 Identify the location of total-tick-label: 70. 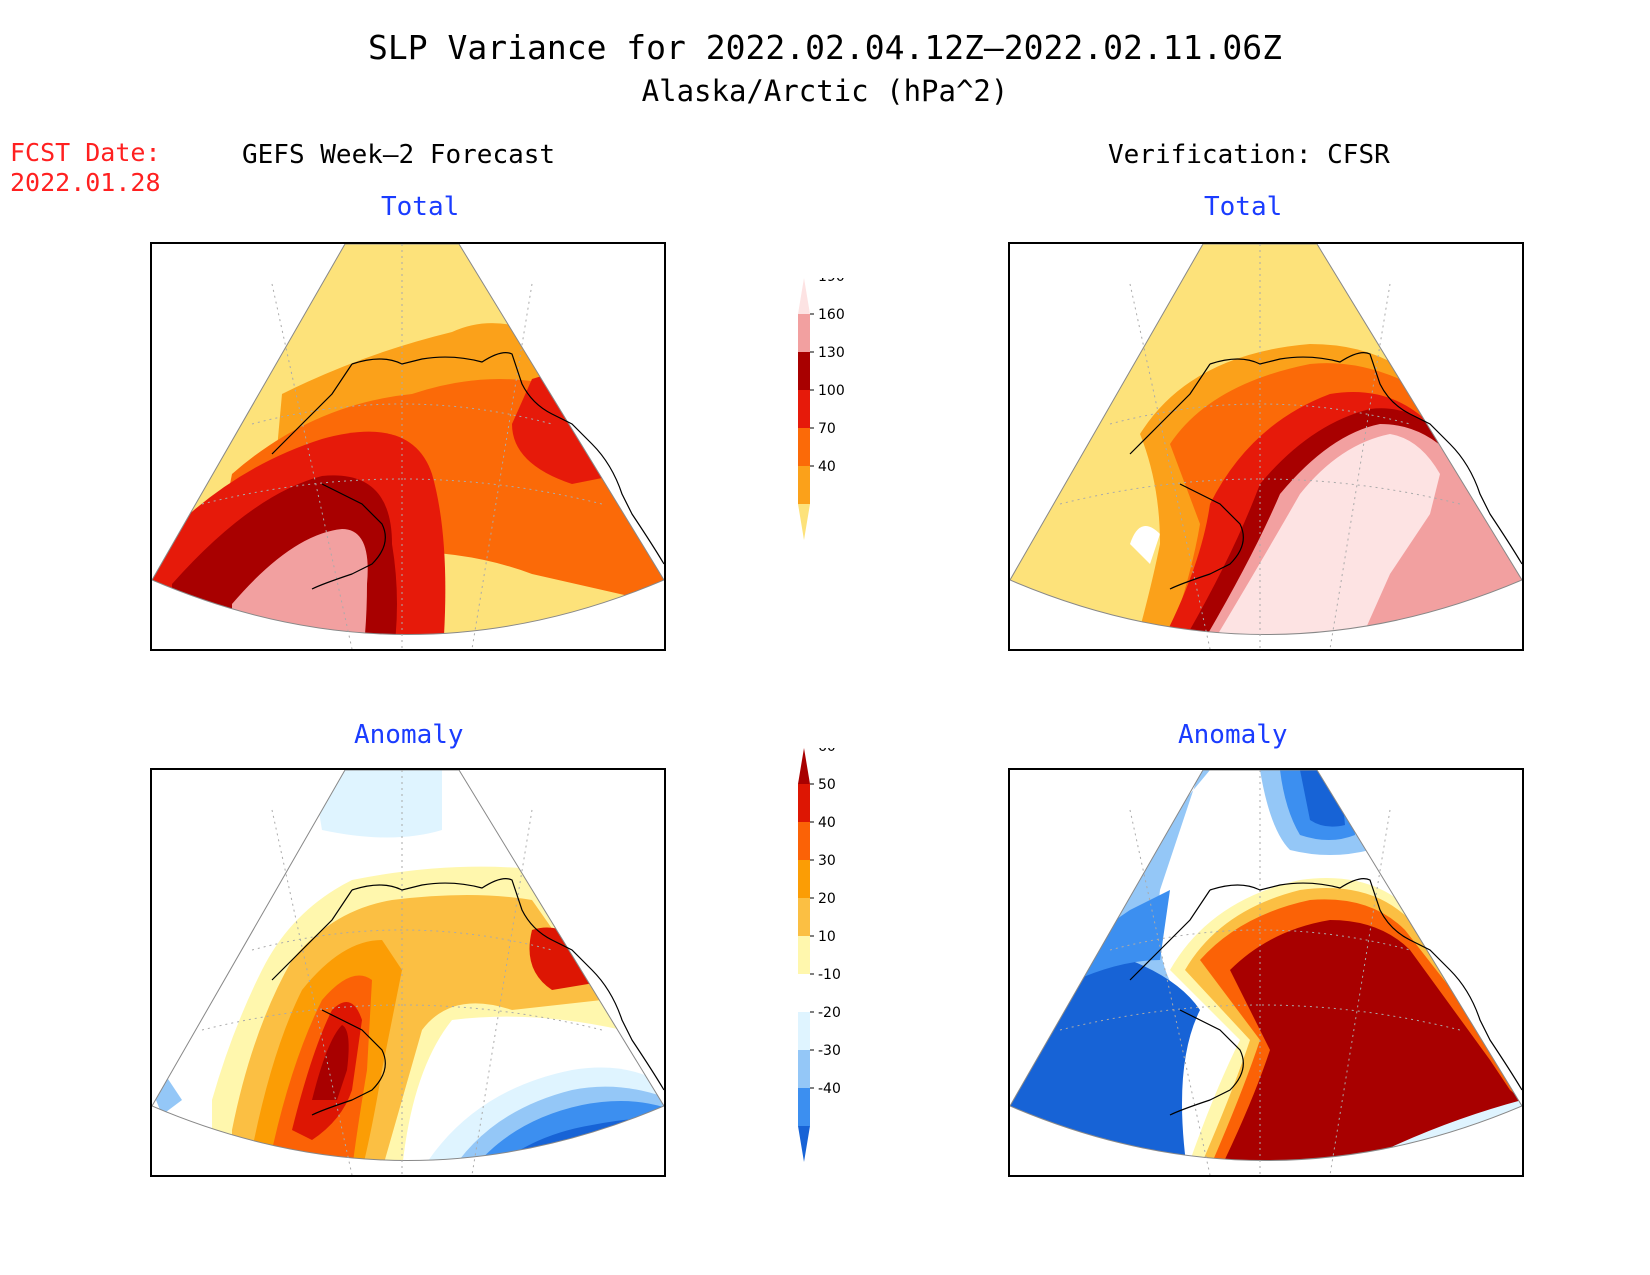
(827, 429).